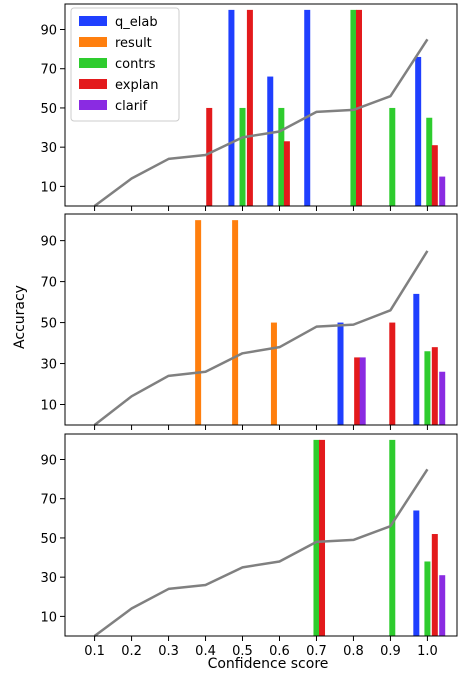  Describe the element at coordinates (205, 651) in the screenshot. I see `x-tick-label: 0.4` at that location.